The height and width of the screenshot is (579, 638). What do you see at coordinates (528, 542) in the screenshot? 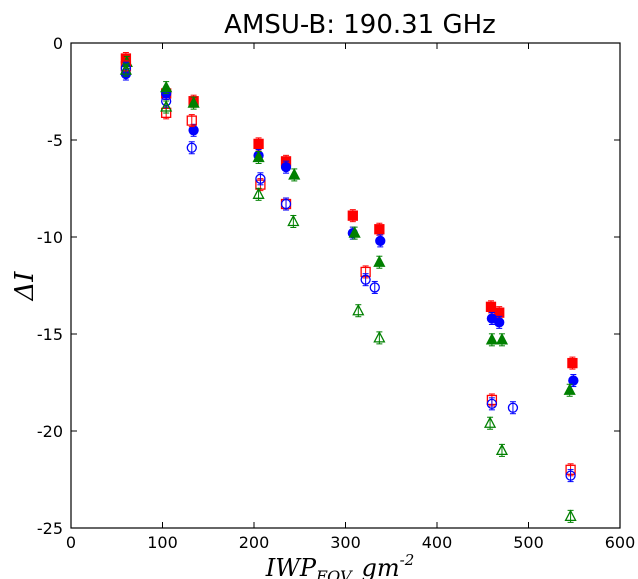
I see `x-tick-label: 500` at bounding box center [528, 542].